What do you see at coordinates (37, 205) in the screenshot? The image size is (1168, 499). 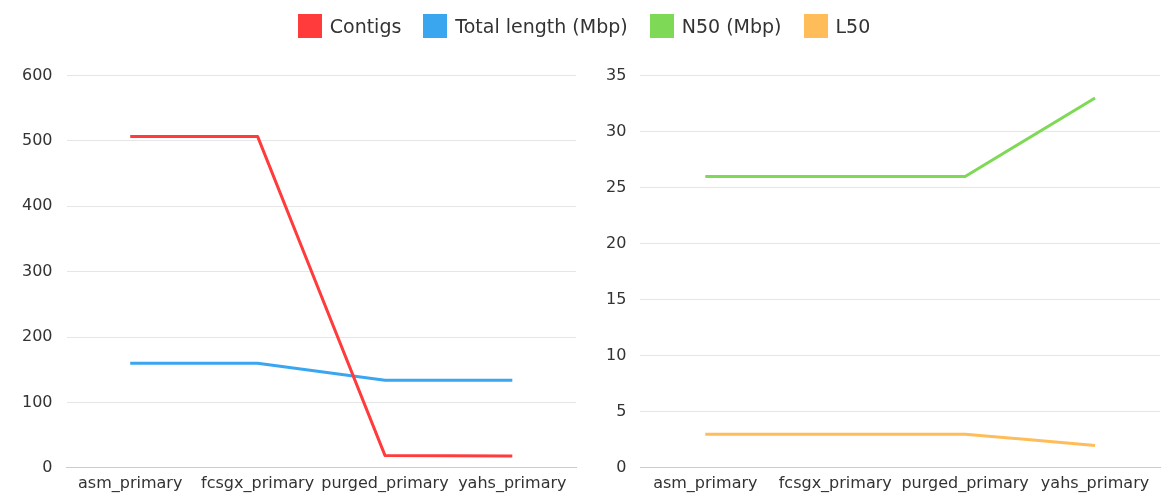 I see `y-tick-label: 400` at bounding box center [37, 205].